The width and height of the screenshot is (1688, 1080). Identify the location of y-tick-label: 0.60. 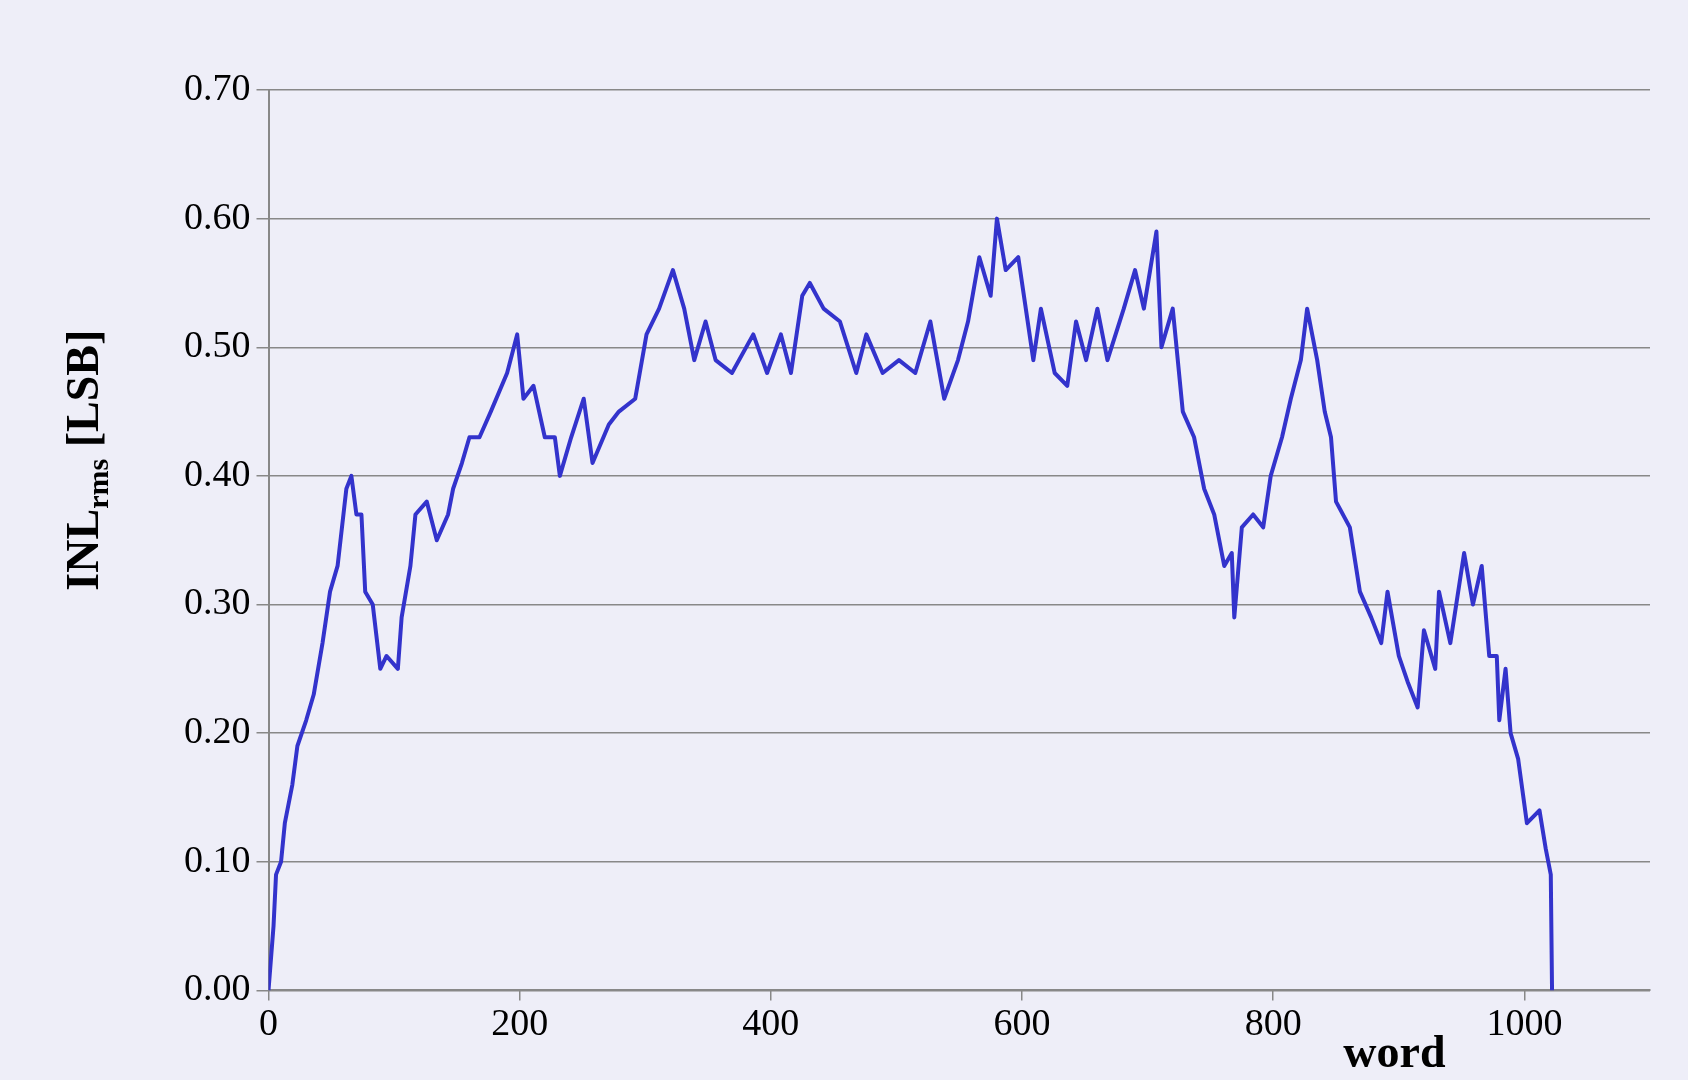
(217, 215).